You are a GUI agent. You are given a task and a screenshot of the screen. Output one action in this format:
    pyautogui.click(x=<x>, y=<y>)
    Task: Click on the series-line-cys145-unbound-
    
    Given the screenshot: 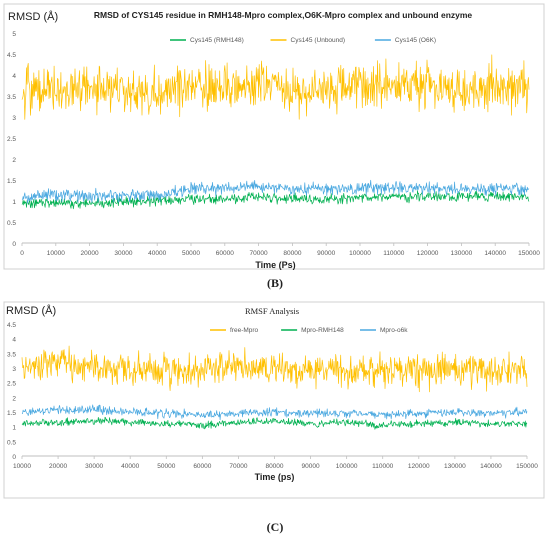 What is the action you would take?
    pyautogui.click(x=275, y=87)
    